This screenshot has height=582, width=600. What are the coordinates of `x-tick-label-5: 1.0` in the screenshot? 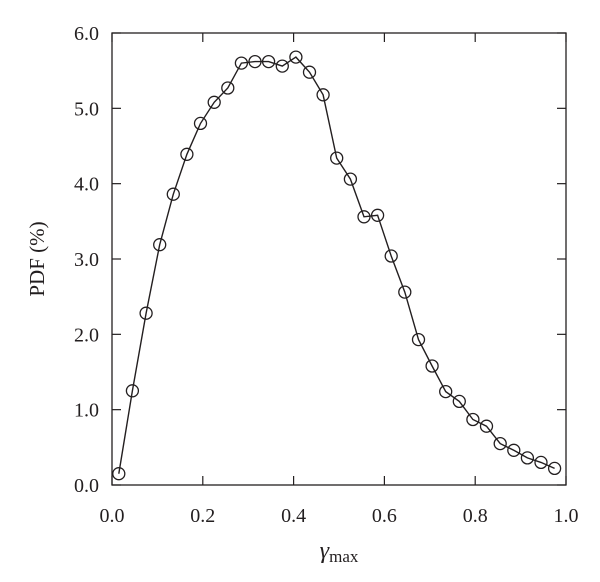 It's located at (566, 516).